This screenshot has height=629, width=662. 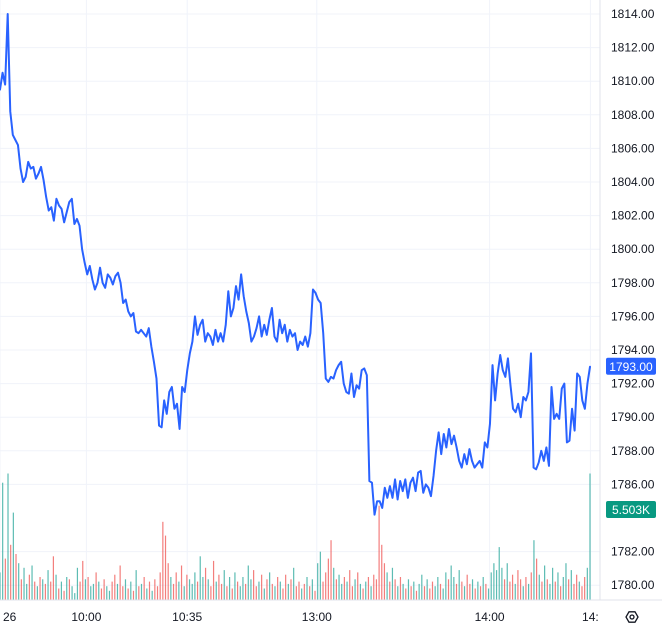 What do you see at coordinates (590, 617) in the screenshot?
I see `x-tick-label: 14:` at bounding box center [590, 617].